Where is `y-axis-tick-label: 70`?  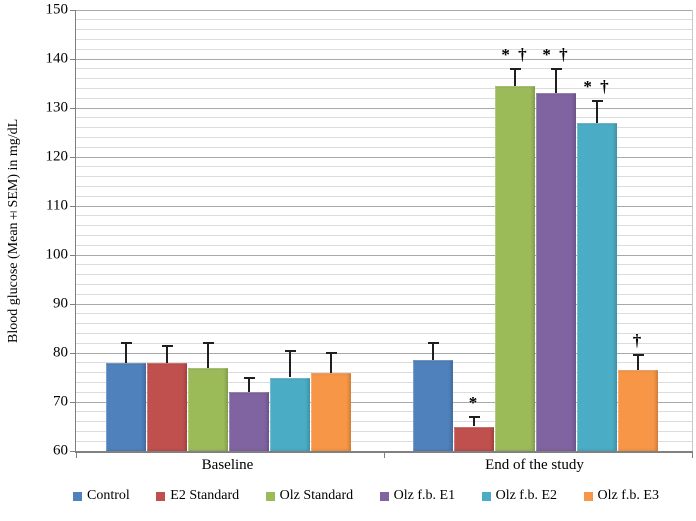
y-axis-tick-label: 70 is located at coordinates (60, 401).